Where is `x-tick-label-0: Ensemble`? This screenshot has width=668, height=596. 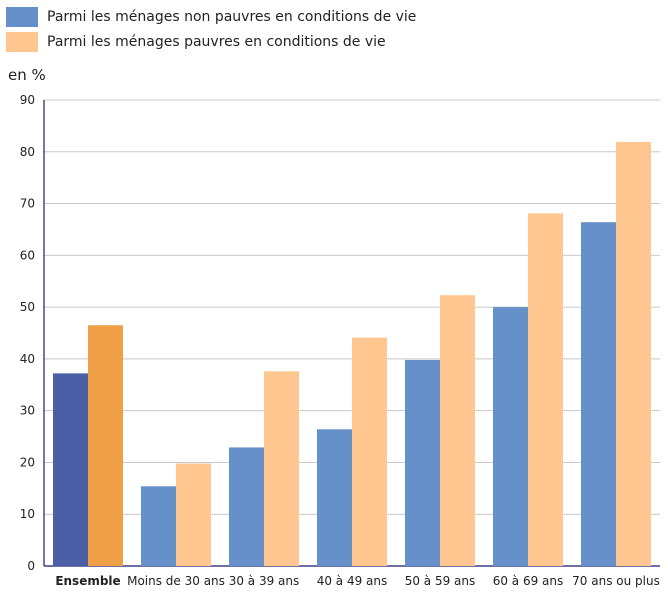
x-tick-label-0: Ensemble is located at coordinates (87, 581).